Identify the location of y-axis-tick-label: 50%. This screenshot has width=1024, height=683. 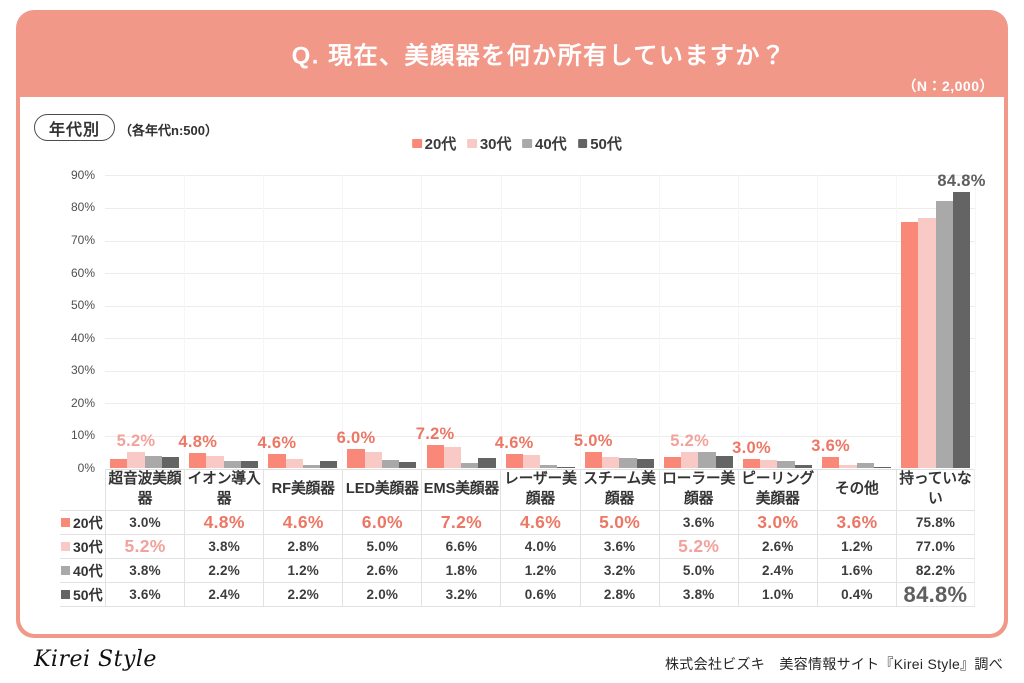
(82, 305).